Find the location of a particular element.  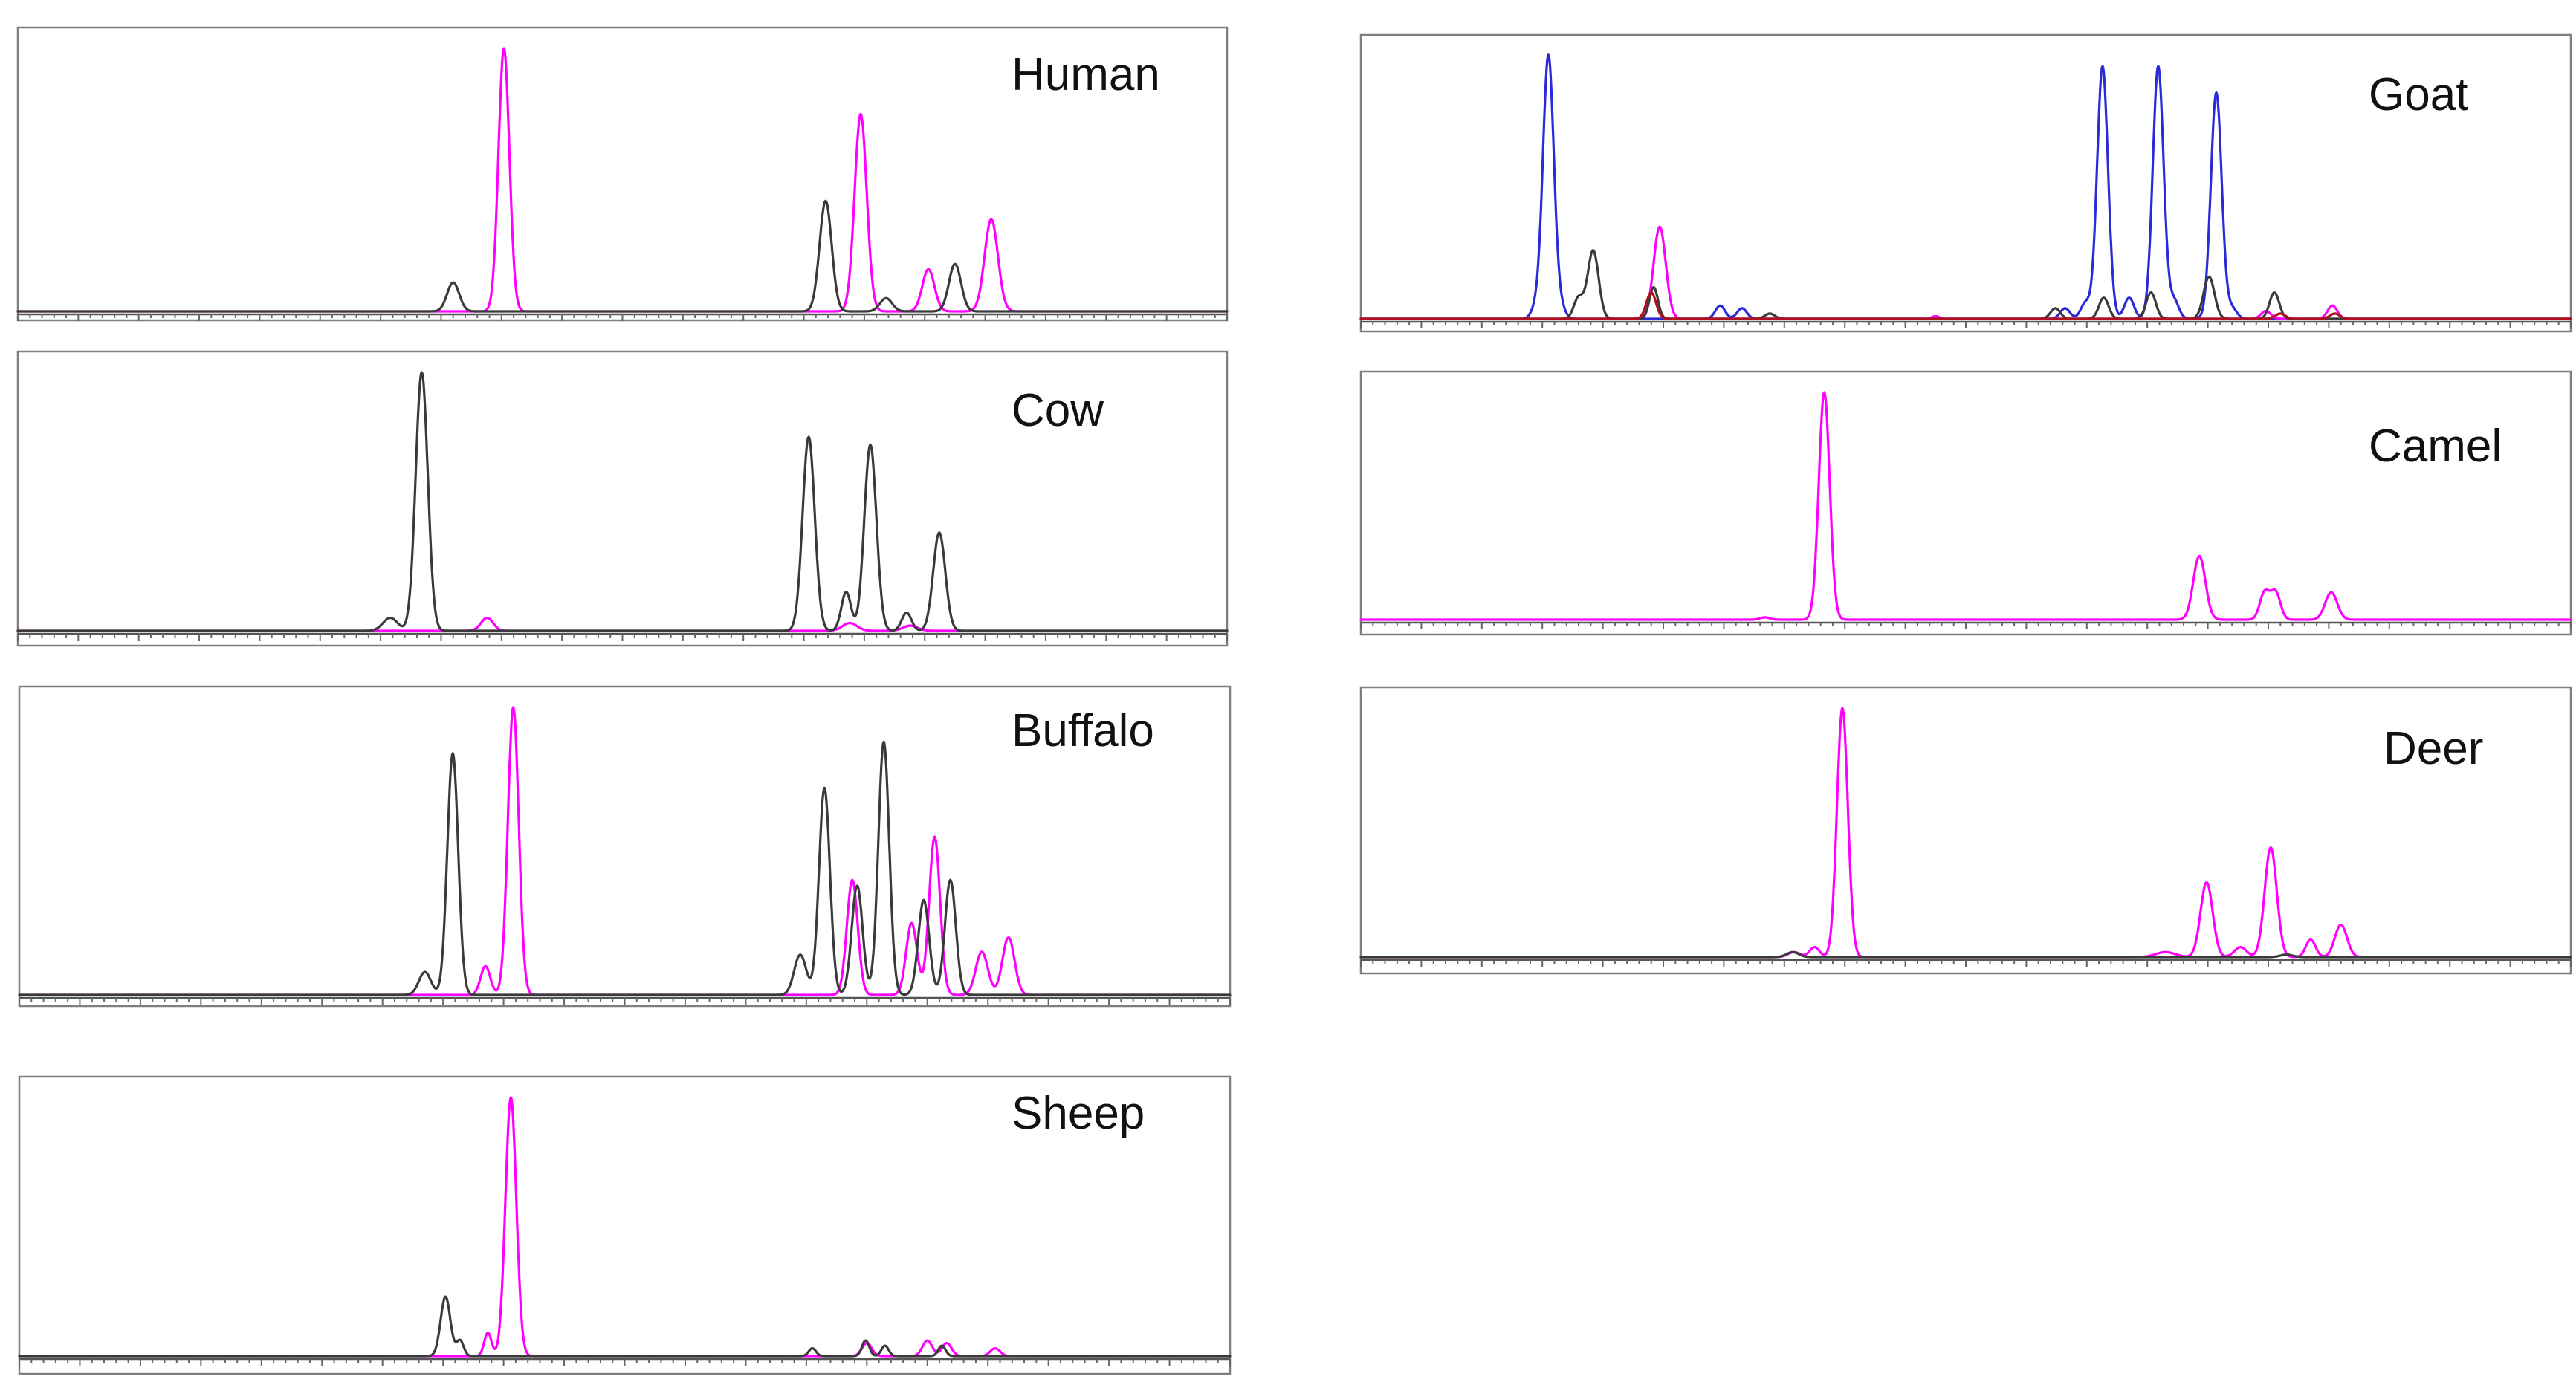

panel-human: Human is located at coordinates (622, 174).